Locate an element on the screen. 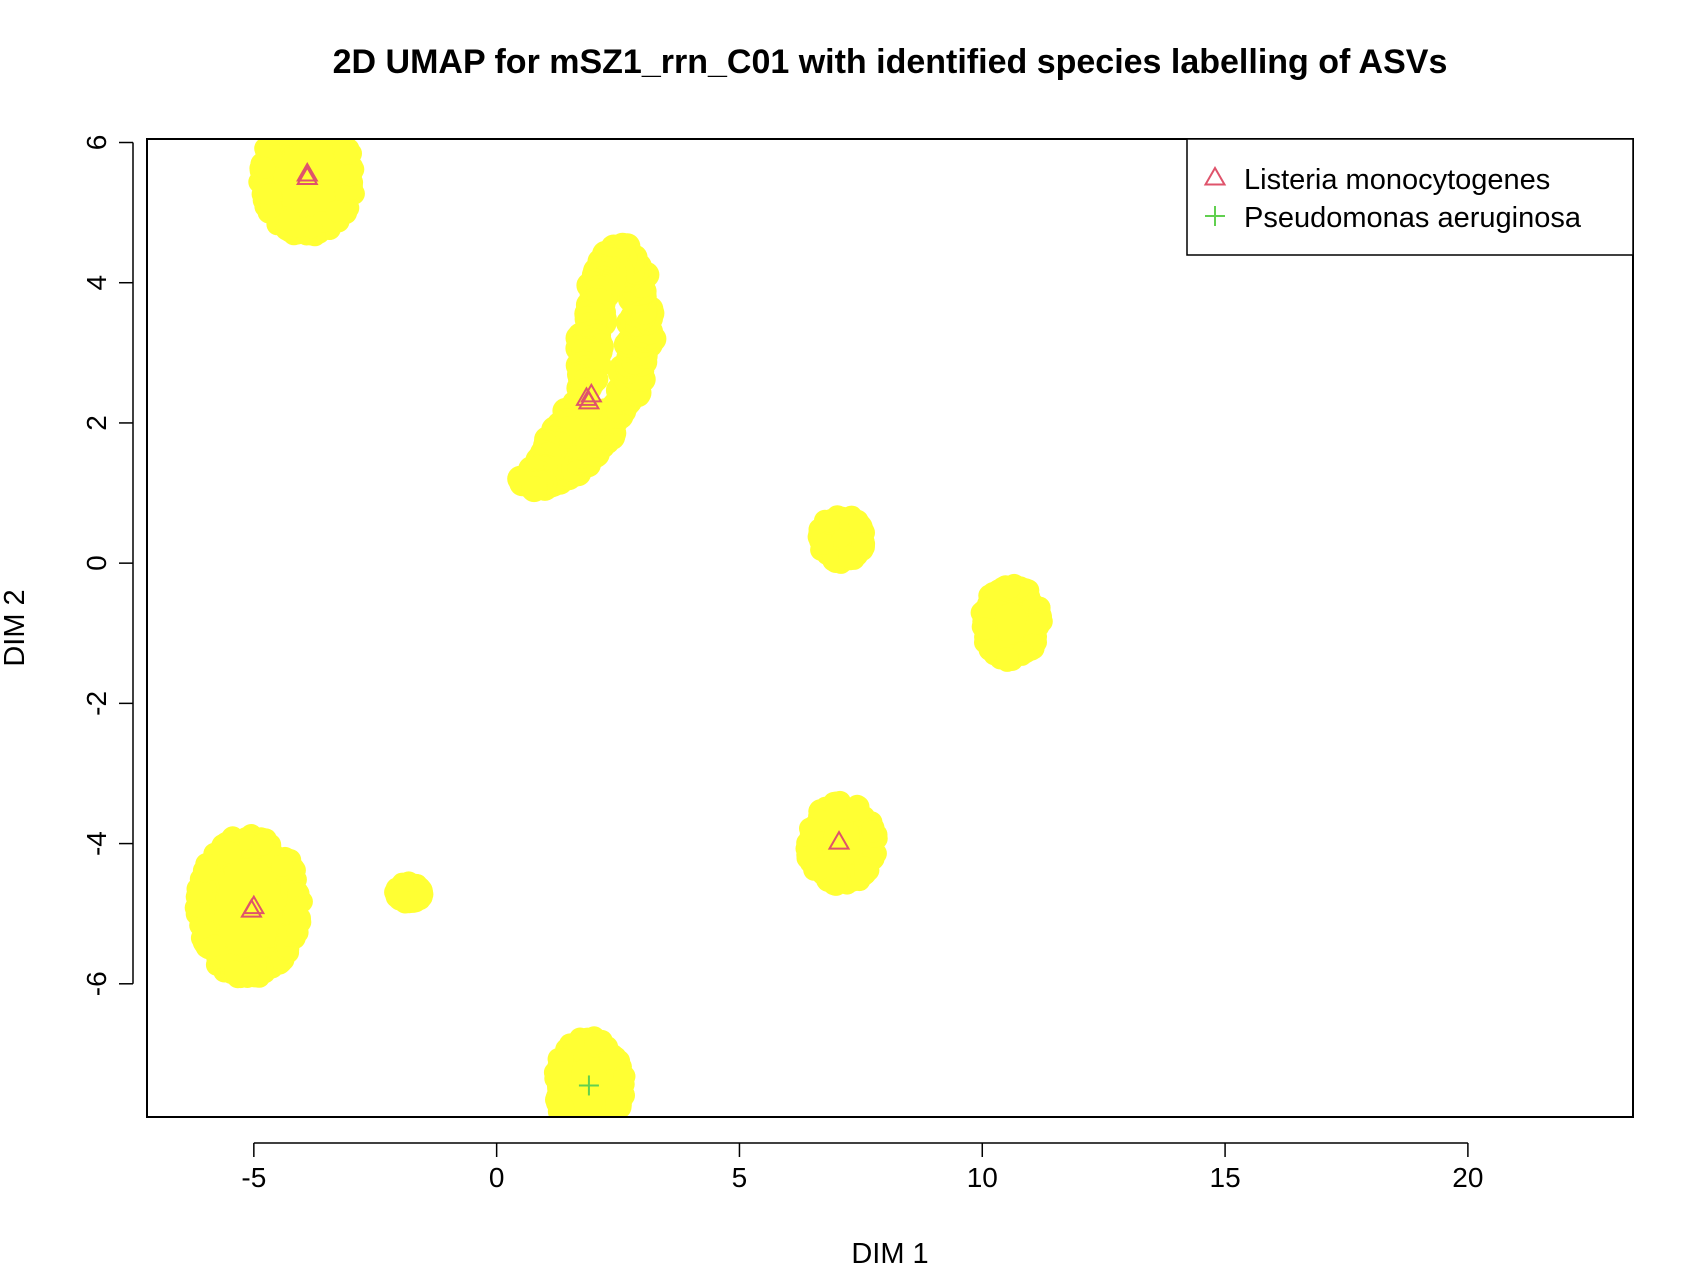 The image size is (1694, 1282). x-tick-label: 20 is located at coordinates (1467, 1177).